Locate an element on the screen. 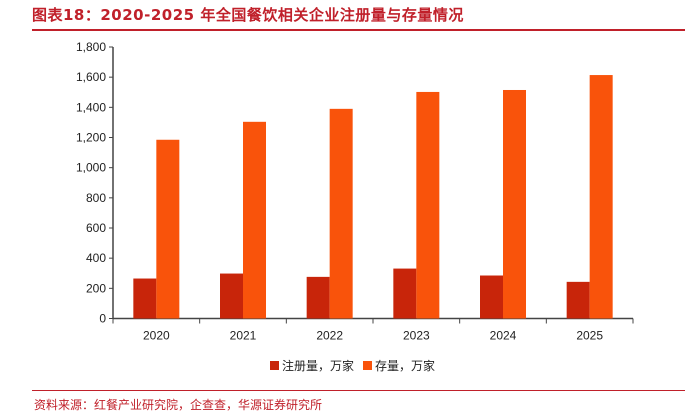  x-tick-label: 2022 is located at coordinates (329, 336).